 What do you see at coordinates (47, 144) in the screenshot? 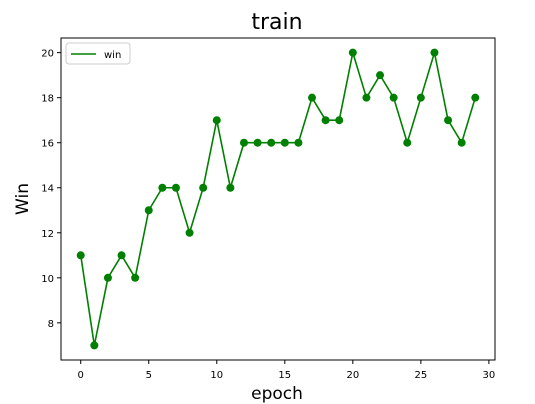
I see `y-tick-label: 16` at bounding box center [47, 144].